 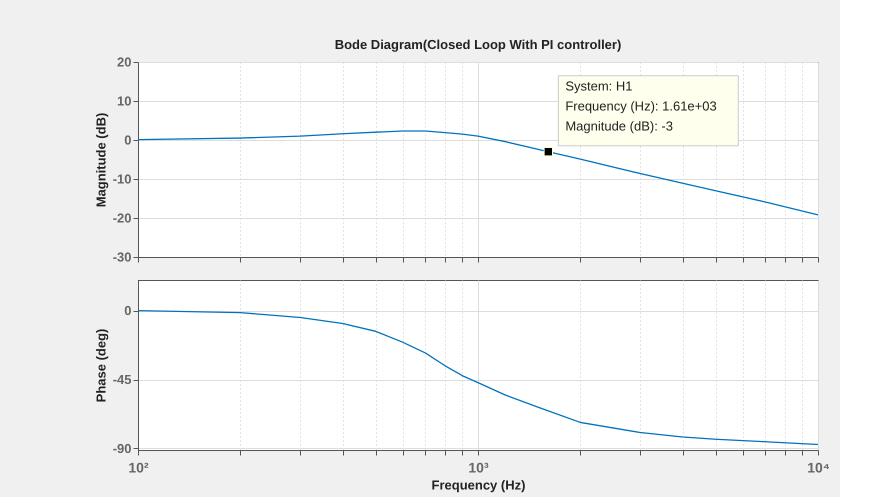 What do you see at coordinates (122, 448) in the screenshot?
I see `y-tick-label: -90` at bounding box center [122, 448].